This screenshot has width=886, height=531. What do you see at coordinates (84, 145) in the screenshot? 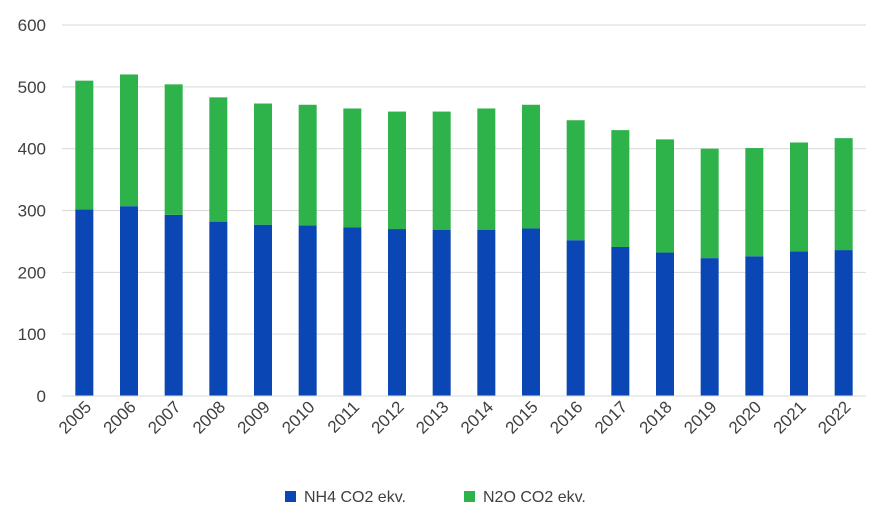
I see `bar-n2o-2005` at bounding box center [84, 145].